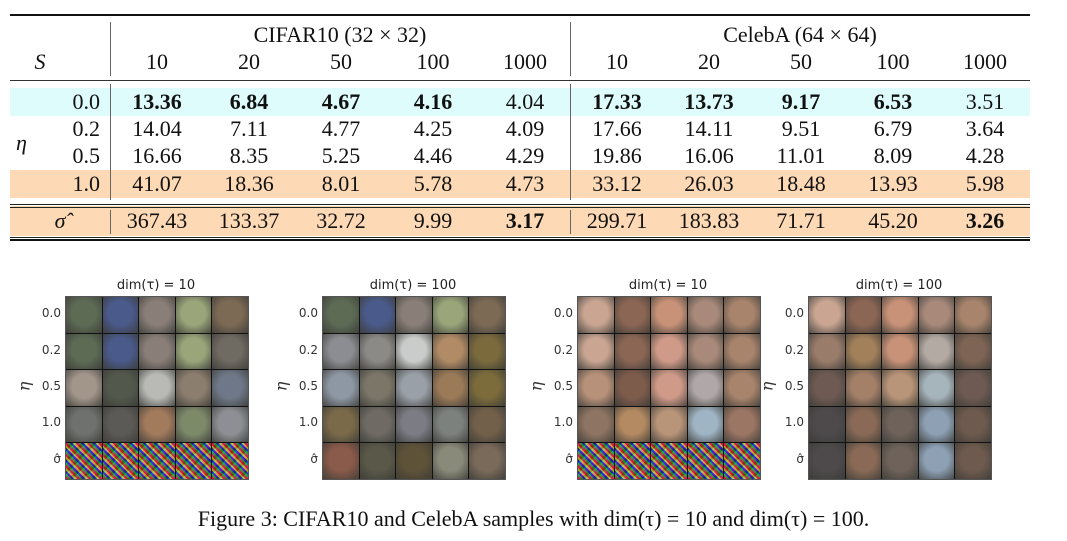 The width and height of the screenshot is (1067, 541). Describe the element at coordinates (985, 101) in the screenshot. I see `table-cell-celeba: 3.51` at that location.